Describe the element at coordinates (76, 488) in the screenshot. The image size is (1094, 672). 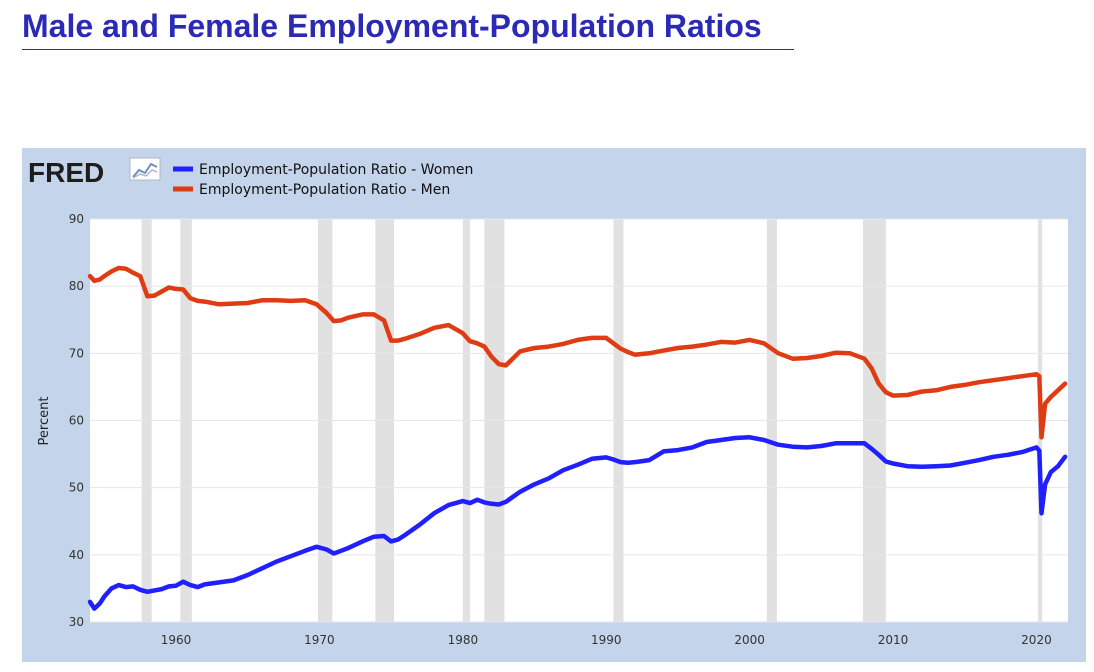
I see `y-tick-label-50: 50` at that location.